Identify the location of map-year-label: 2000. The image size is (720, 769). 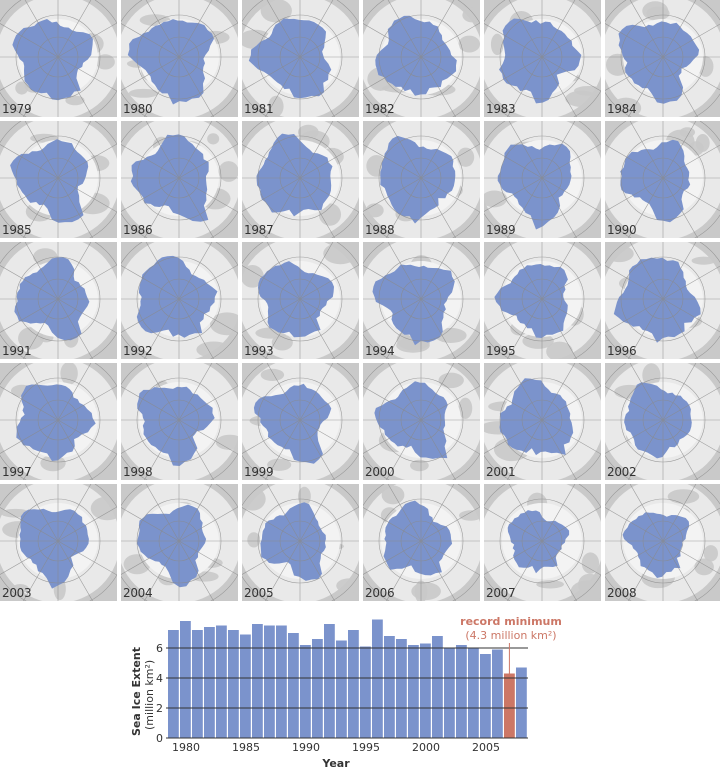
(380, 472).